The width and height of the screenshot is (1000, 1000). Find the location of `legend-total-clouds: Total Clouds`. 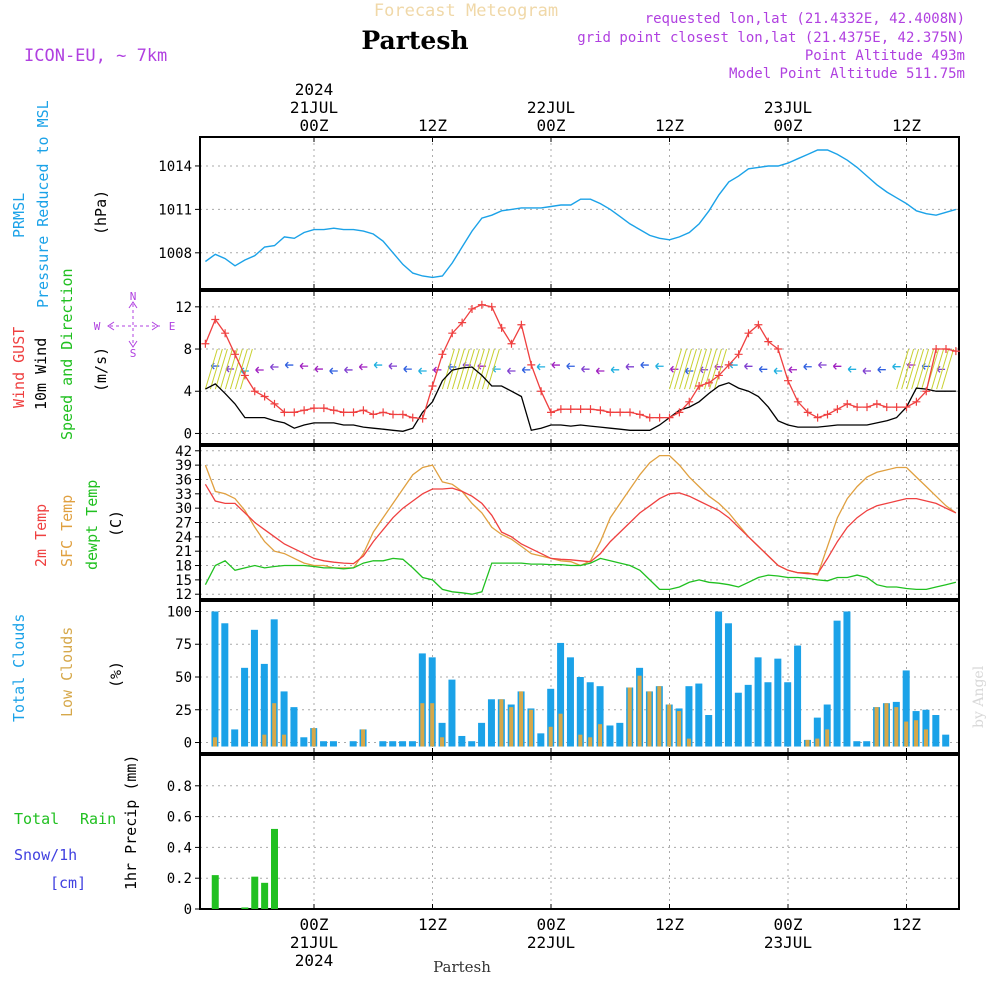

legend-total-clouds: Total Clouds is located at coordinates (19, 668).